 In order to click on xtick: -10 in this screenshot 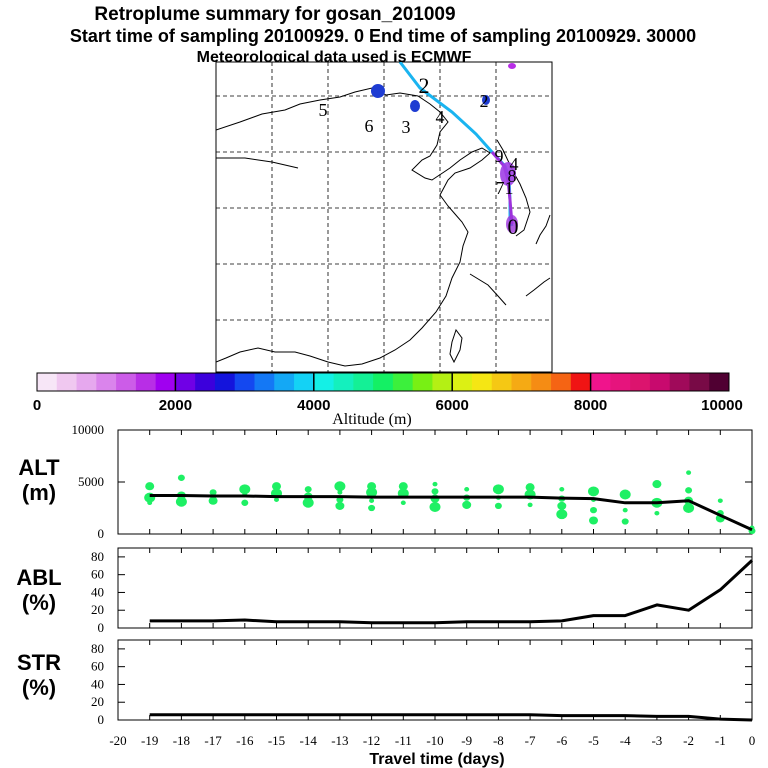, I will do `click(434, 740)`.